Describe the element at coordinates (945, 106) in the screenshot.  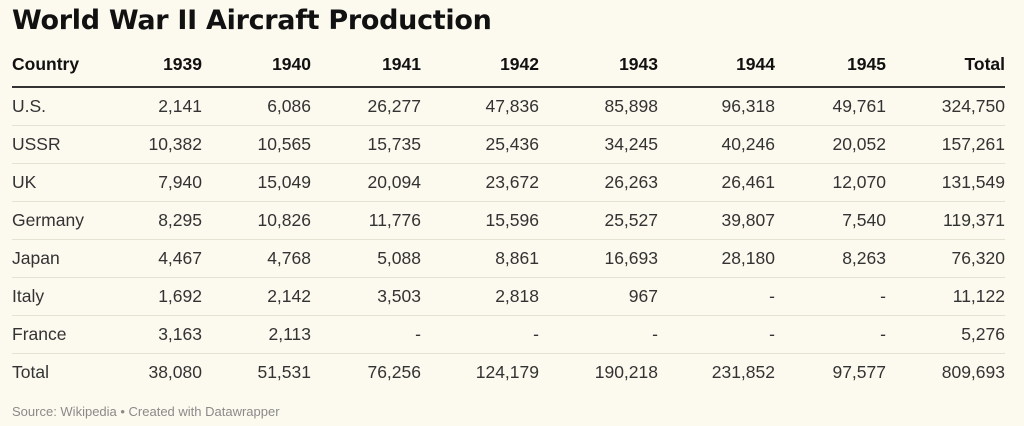
I see `value-cell: 324,750` at that location.